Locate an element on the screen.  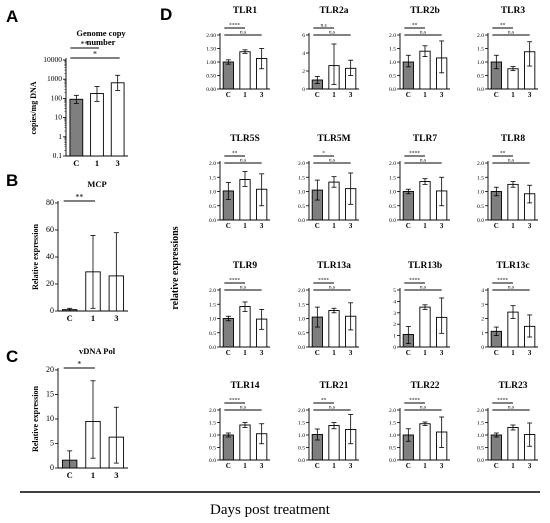
chart-title: TLR2a is located at coordinates (333, 11).